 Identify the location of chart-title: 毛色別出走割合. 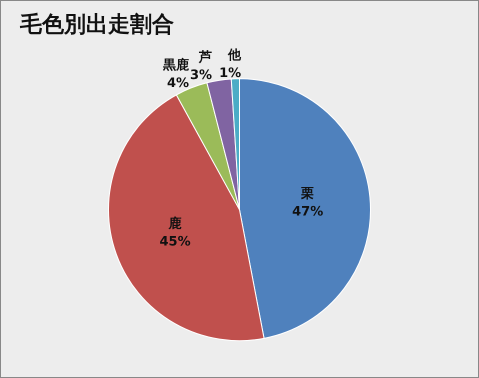
(96, 25).